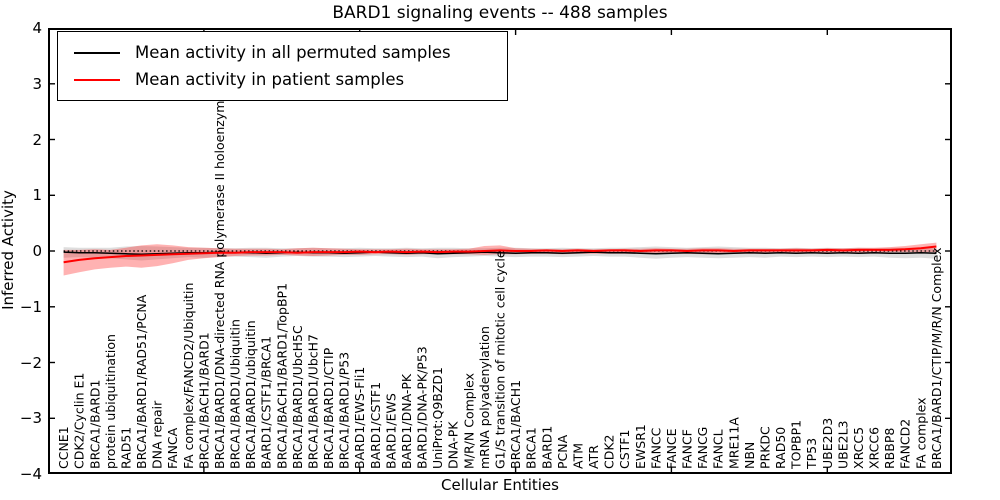 This screenshot has width=1000, height=500. What do you see at coordinates (30, 306) in the screenshot?
I see `y-tick-label: −1` at bounding box center [30, 306].